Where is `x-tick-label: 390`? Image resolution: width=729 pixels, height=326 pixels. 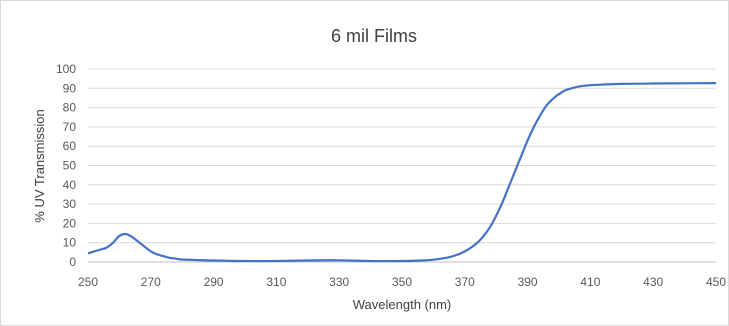
x-tick-label: 390 is located at coordinates (528, 282).